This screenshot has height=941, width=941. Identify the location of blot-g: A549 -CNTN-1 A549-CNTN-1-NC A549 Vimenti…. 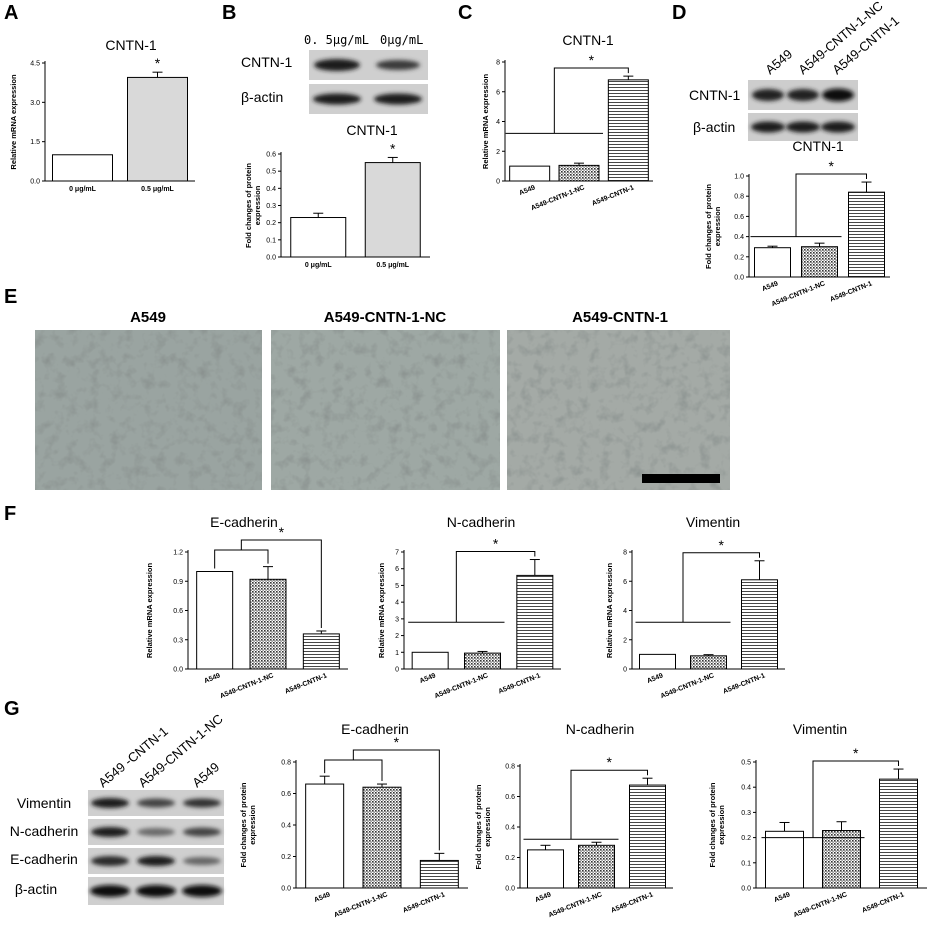
(118, 808).